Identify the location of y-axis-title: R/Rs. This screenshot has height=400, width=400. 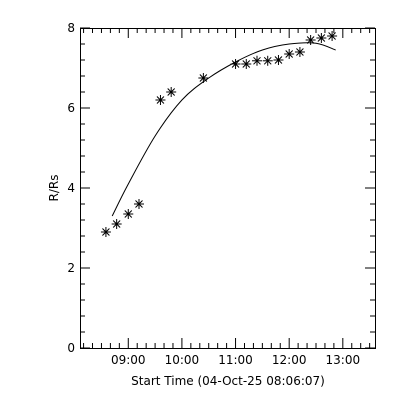
(54, 188).